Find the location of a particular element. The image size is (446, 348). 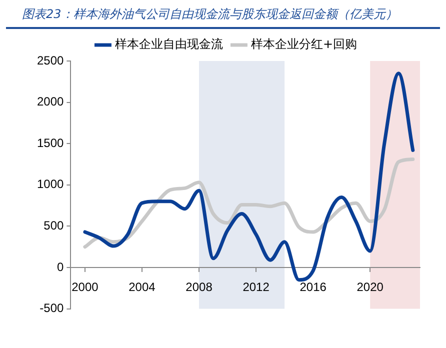

y-tick-label: 1000 is located at coordinates (50, 184).